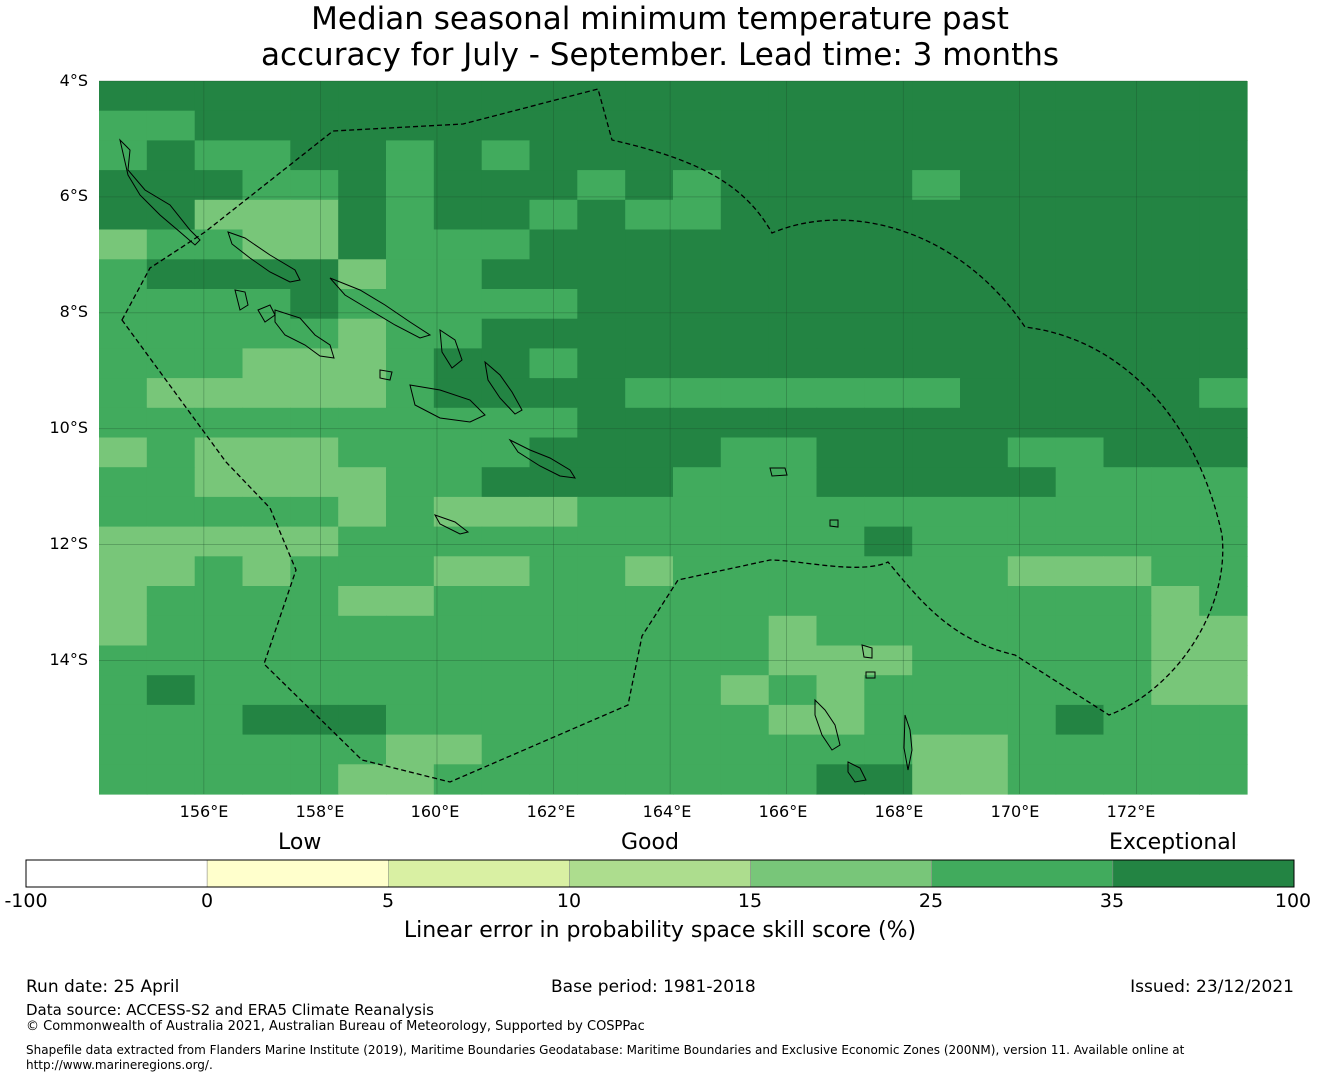 Image resolution: width=1320 pixels, height=1080 pixels. Describe the element at coordinates (653, 987) in the screenshot. I see `base-period: Base period: 1981-2018` at that location.